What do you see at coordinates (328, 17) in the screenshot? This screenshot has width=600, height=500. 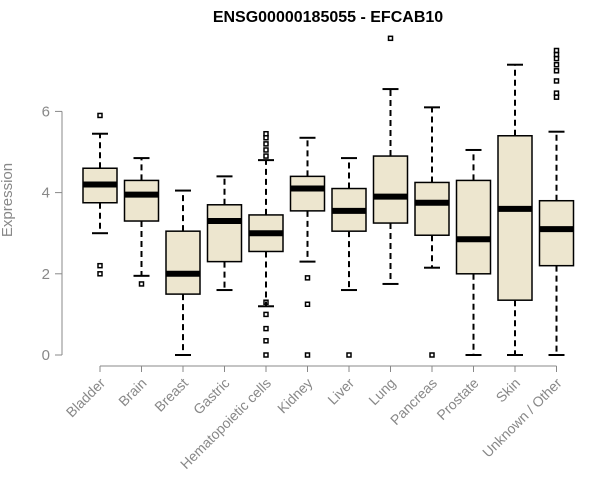 I see `chart-title: ENSG00000185055 - EFCAB10` at bounding box center [328, 17].